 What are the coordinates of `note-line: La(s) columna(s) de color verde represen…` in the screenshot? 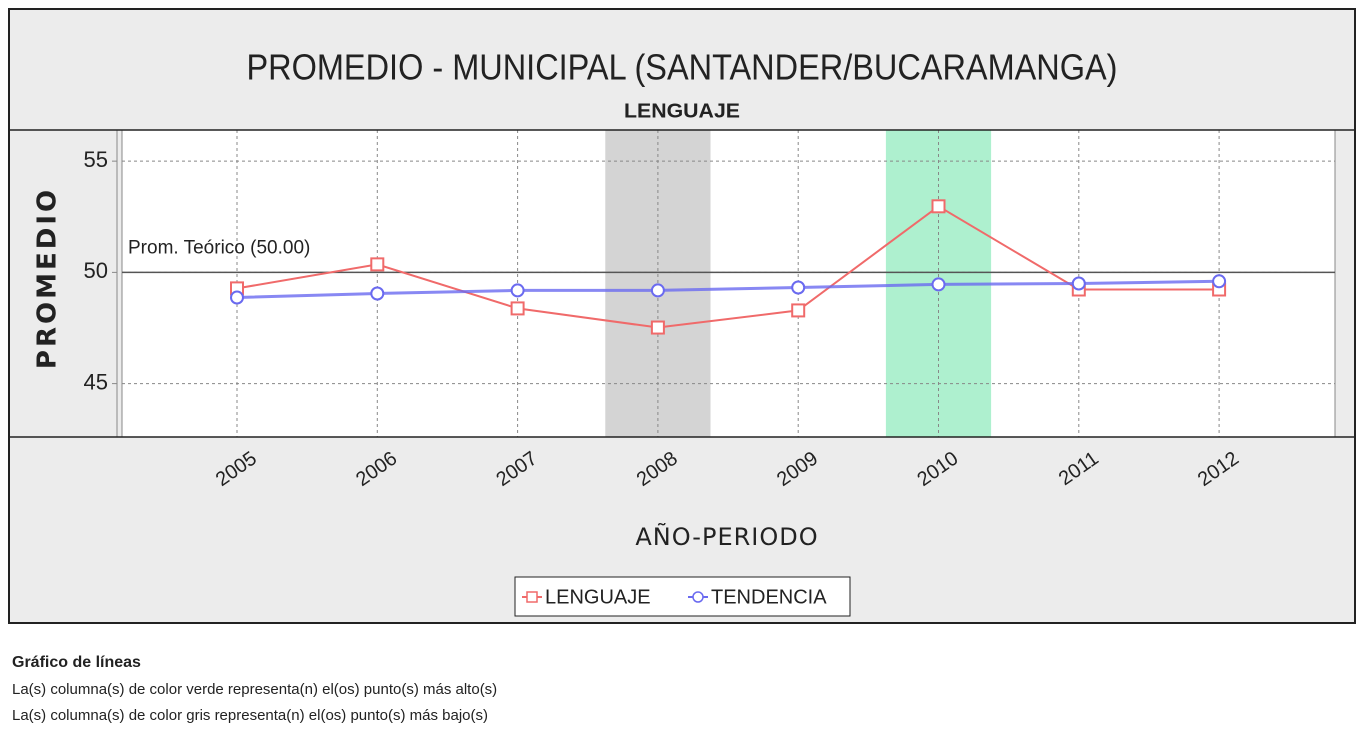 It's located at (254, 689).